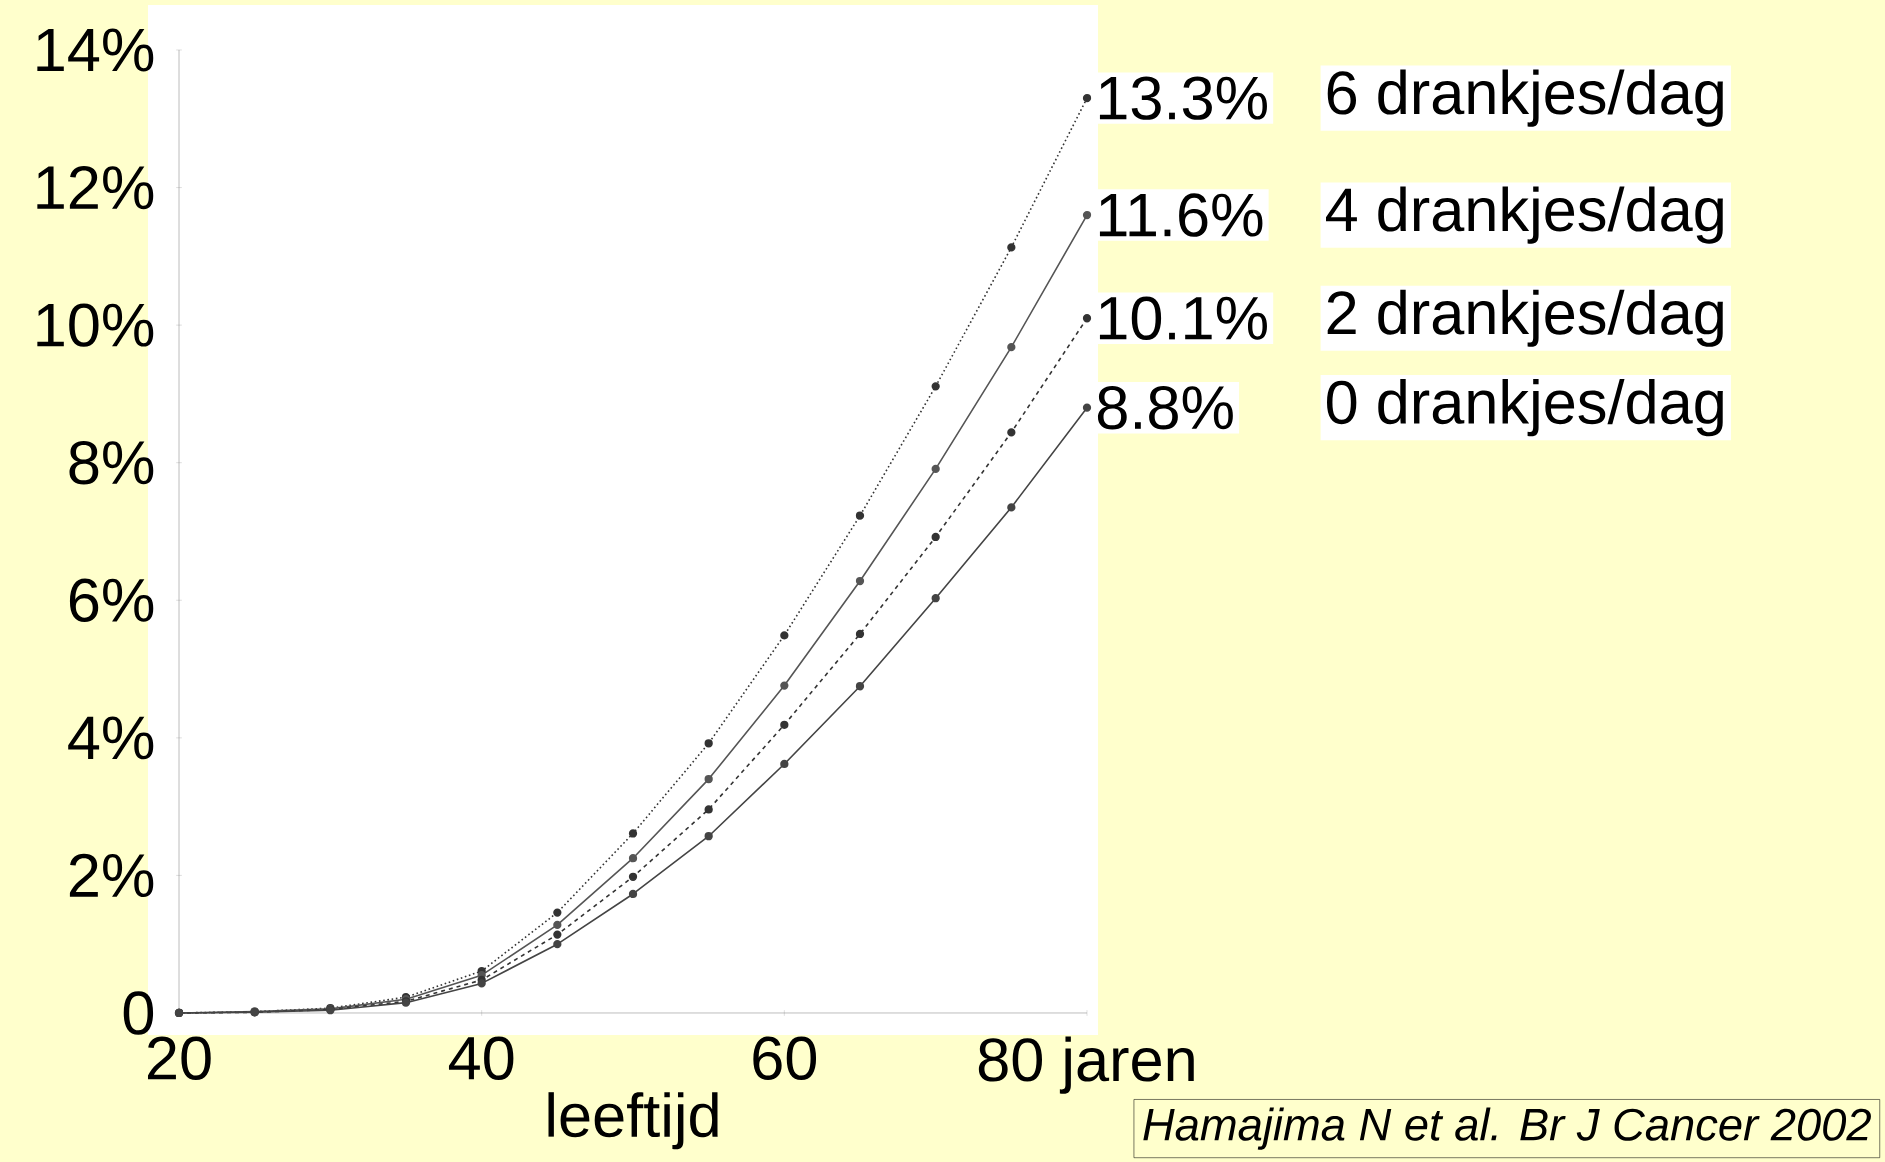  Describe the element at coordinates (1086, 1065) in the screenshot. I see `x-tick-label: 80 jaren` at that location.